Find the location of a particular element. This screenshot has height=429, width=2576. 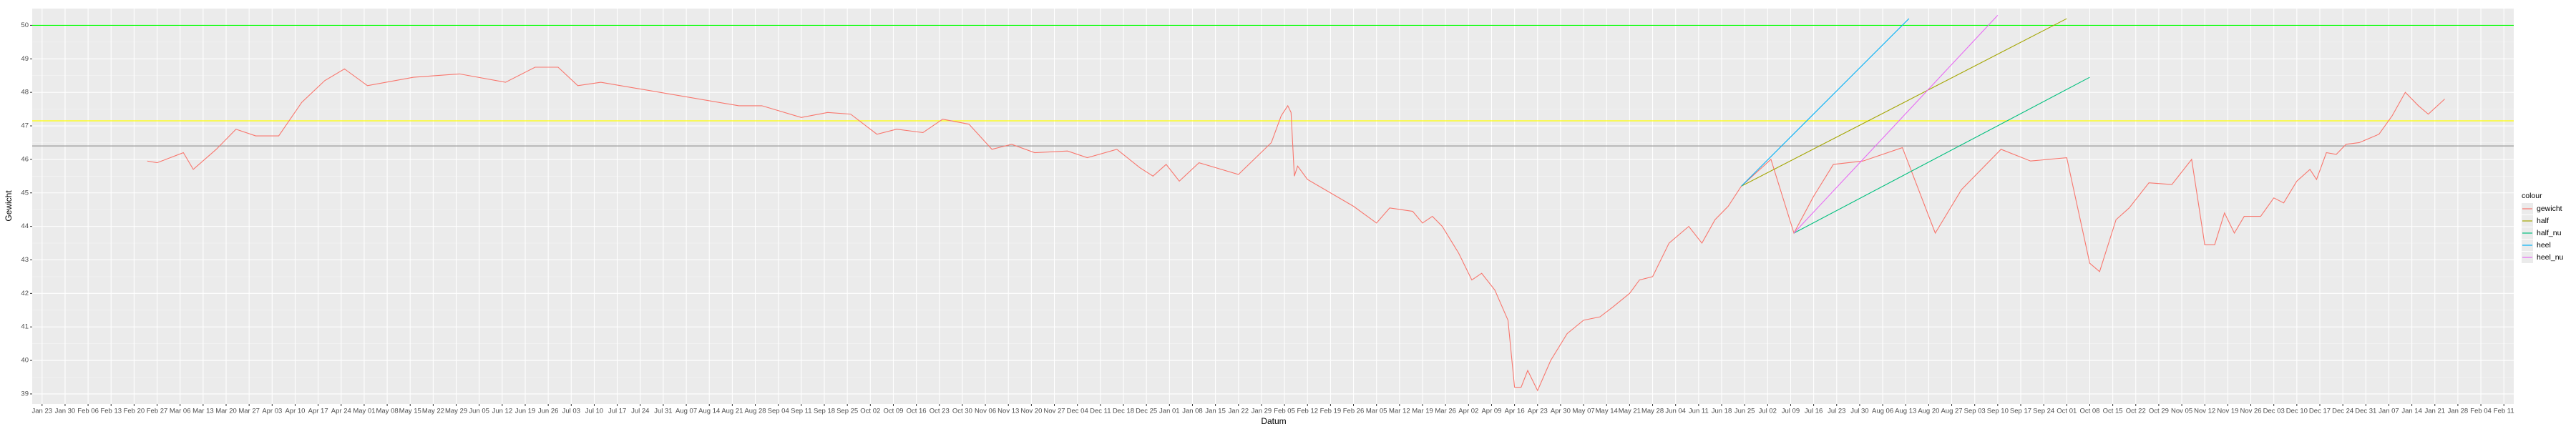

x-tick-label: Feb 19 is located at coordinates (1331, 411).